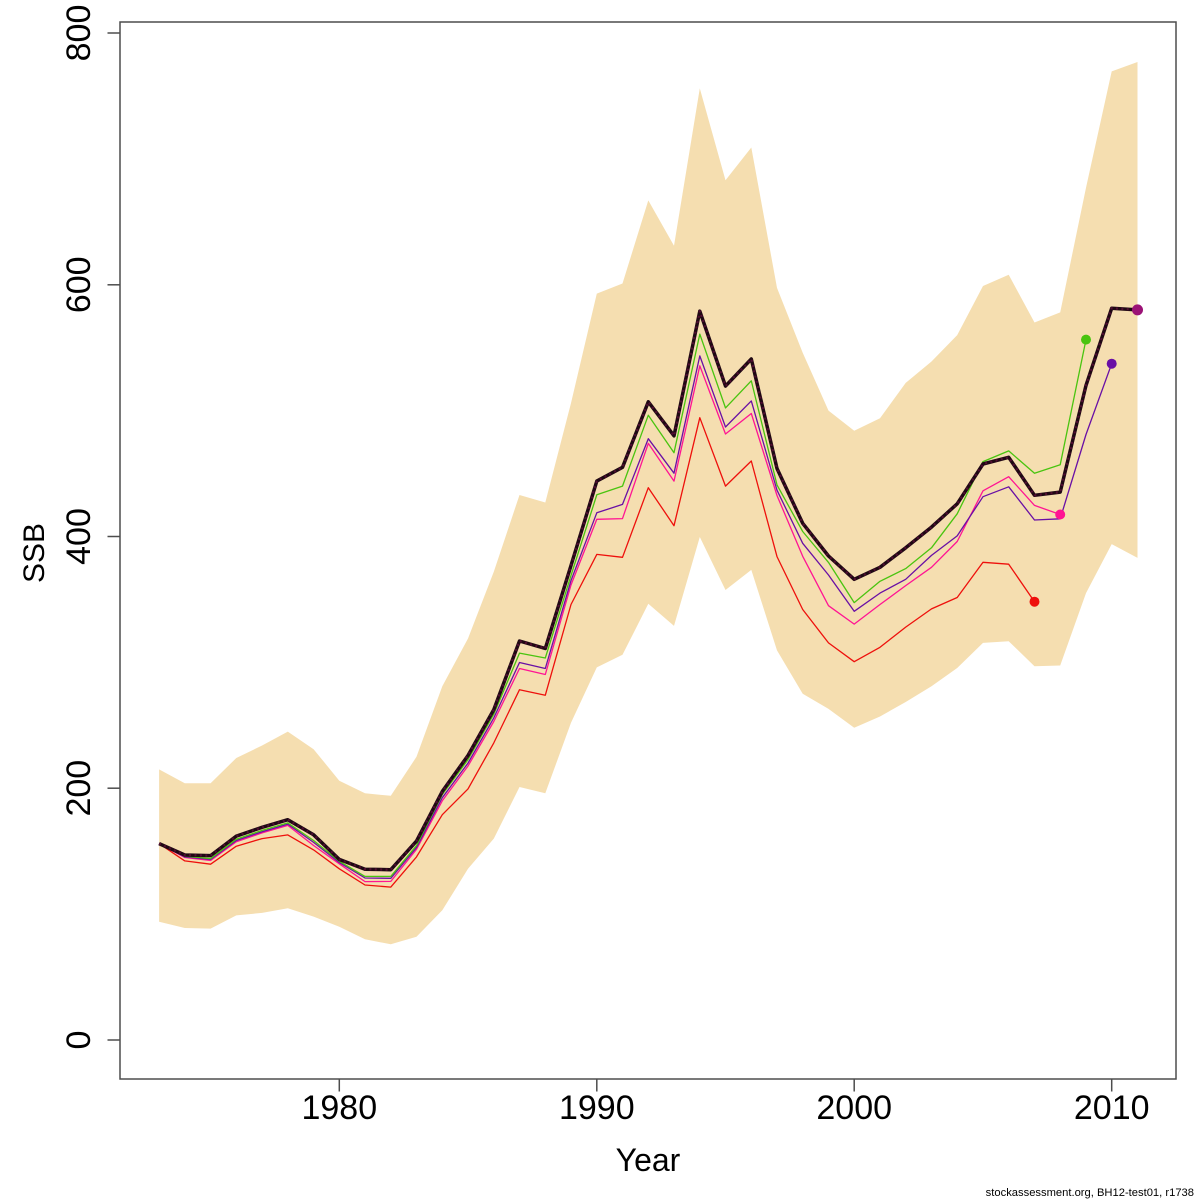 This screenshot has height=1200, width=1200. I want to click on svg-text: 2000, so click(854, 1108).